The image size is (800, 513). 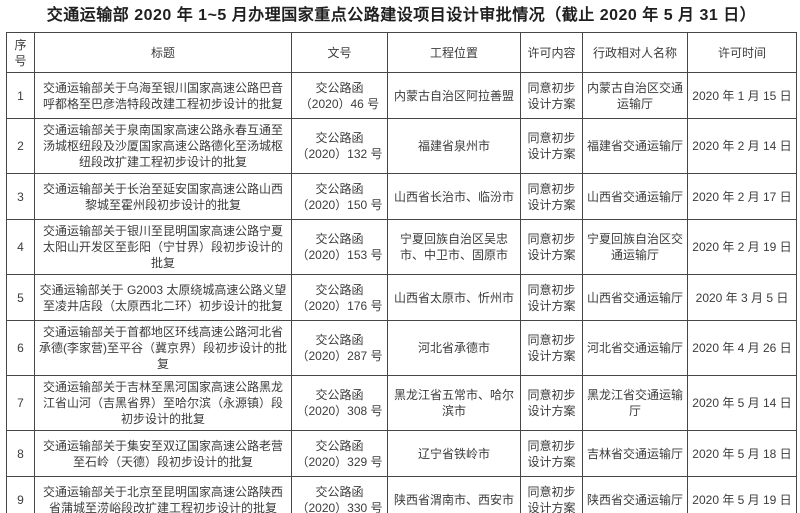 I want to click on cell-counterpart-name: 陕西省交通运输厅, so click(x=635, y=494).